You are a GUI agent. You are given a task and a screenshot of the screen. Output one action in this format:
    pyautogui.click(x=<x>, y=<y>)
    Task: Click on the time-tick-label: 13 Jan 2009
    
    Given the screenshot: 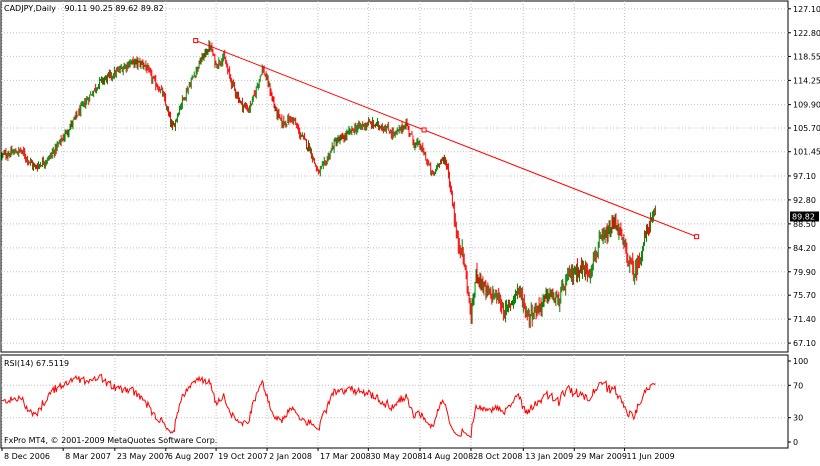 What is the action you would take?
    pyautogui.click(x=549, y=456)
    